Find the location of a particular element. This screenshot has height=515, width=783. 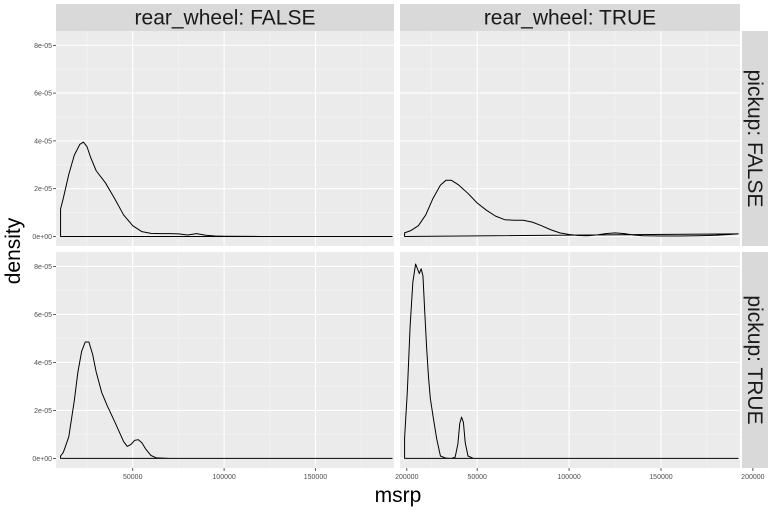

row-strip-label-1: pickup: TRUE is located at coordinates (754, 359).